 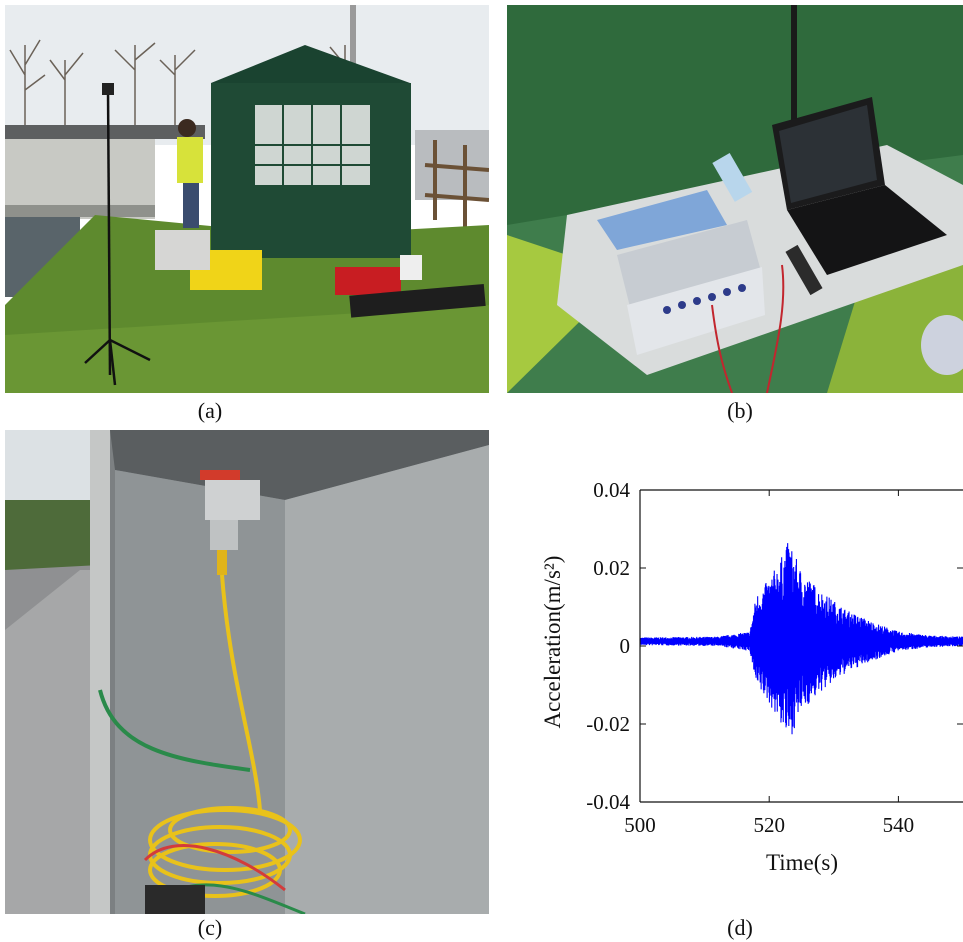 I want to click on caption-c: (c), so click(x=210, y=927).